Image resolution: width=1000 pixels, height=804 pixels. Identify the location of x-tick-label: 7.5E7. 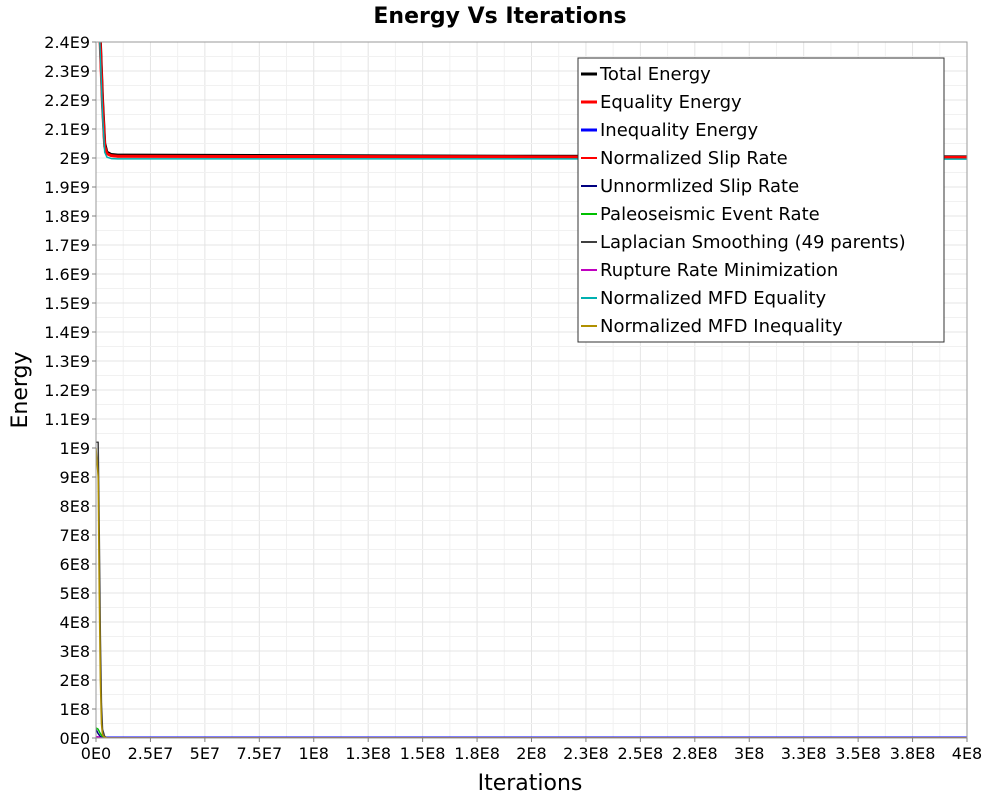
(259, 753).